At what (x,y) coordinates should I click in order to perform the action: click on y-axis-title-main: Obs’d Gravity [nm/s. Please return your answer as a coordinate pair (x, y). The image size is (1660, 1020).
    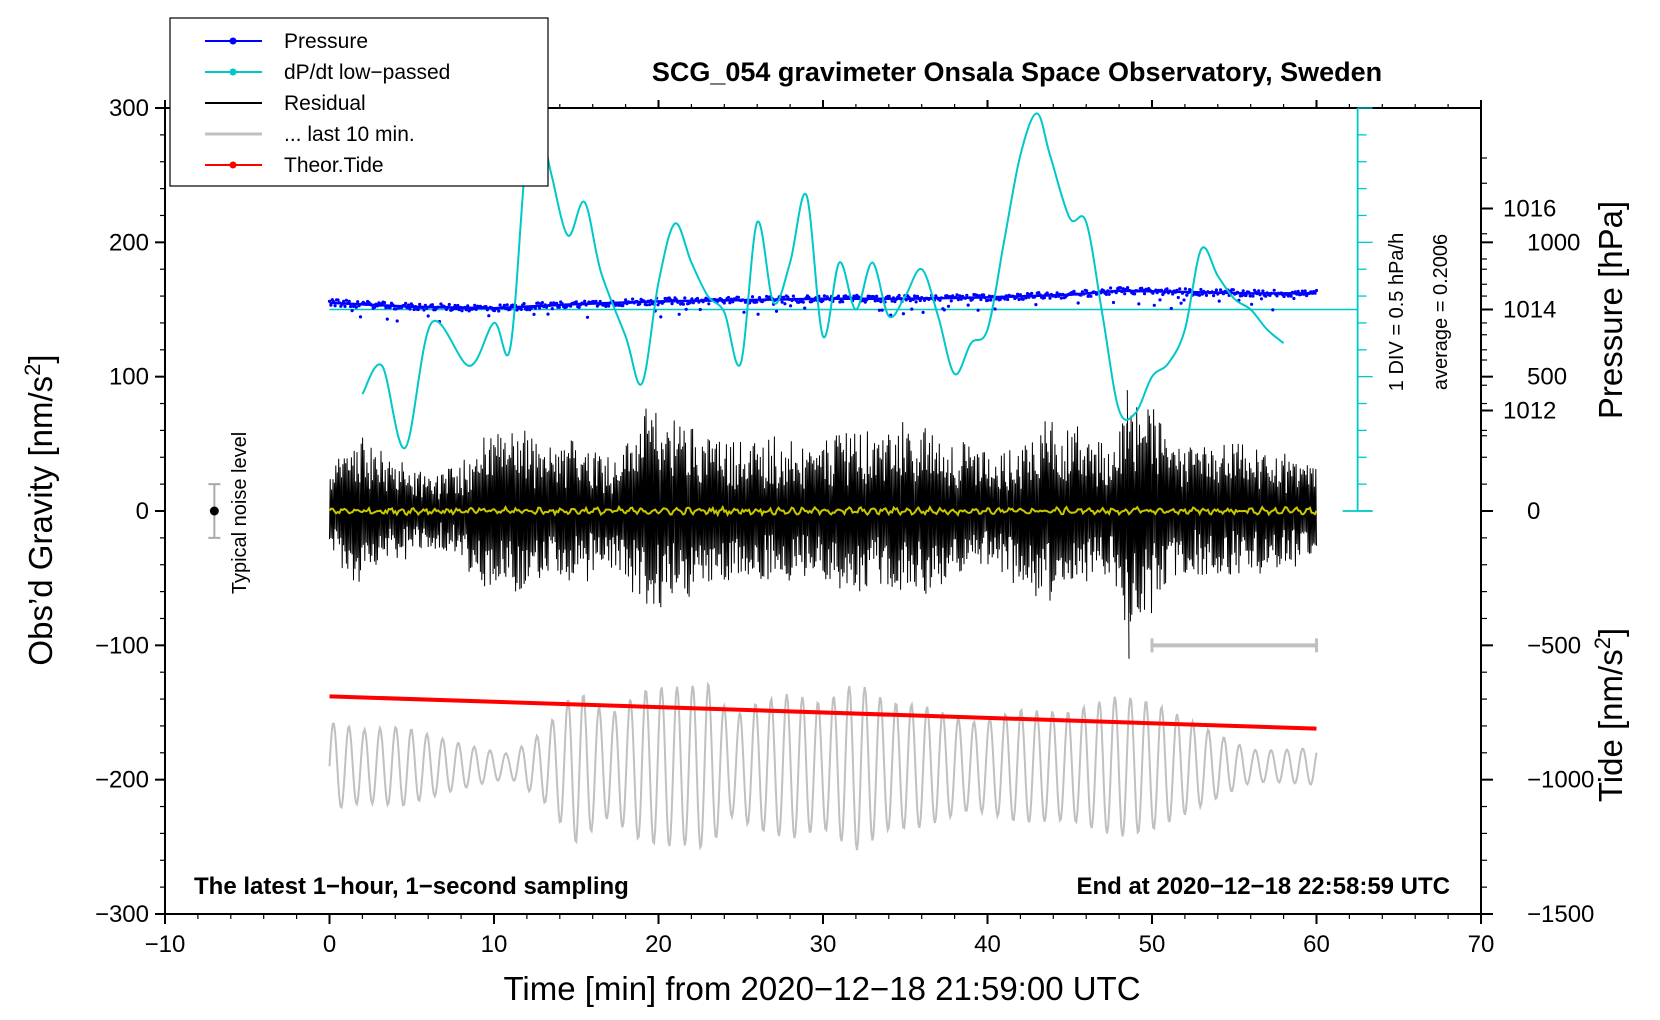
    Looking at the image, I should click on (40, 521).